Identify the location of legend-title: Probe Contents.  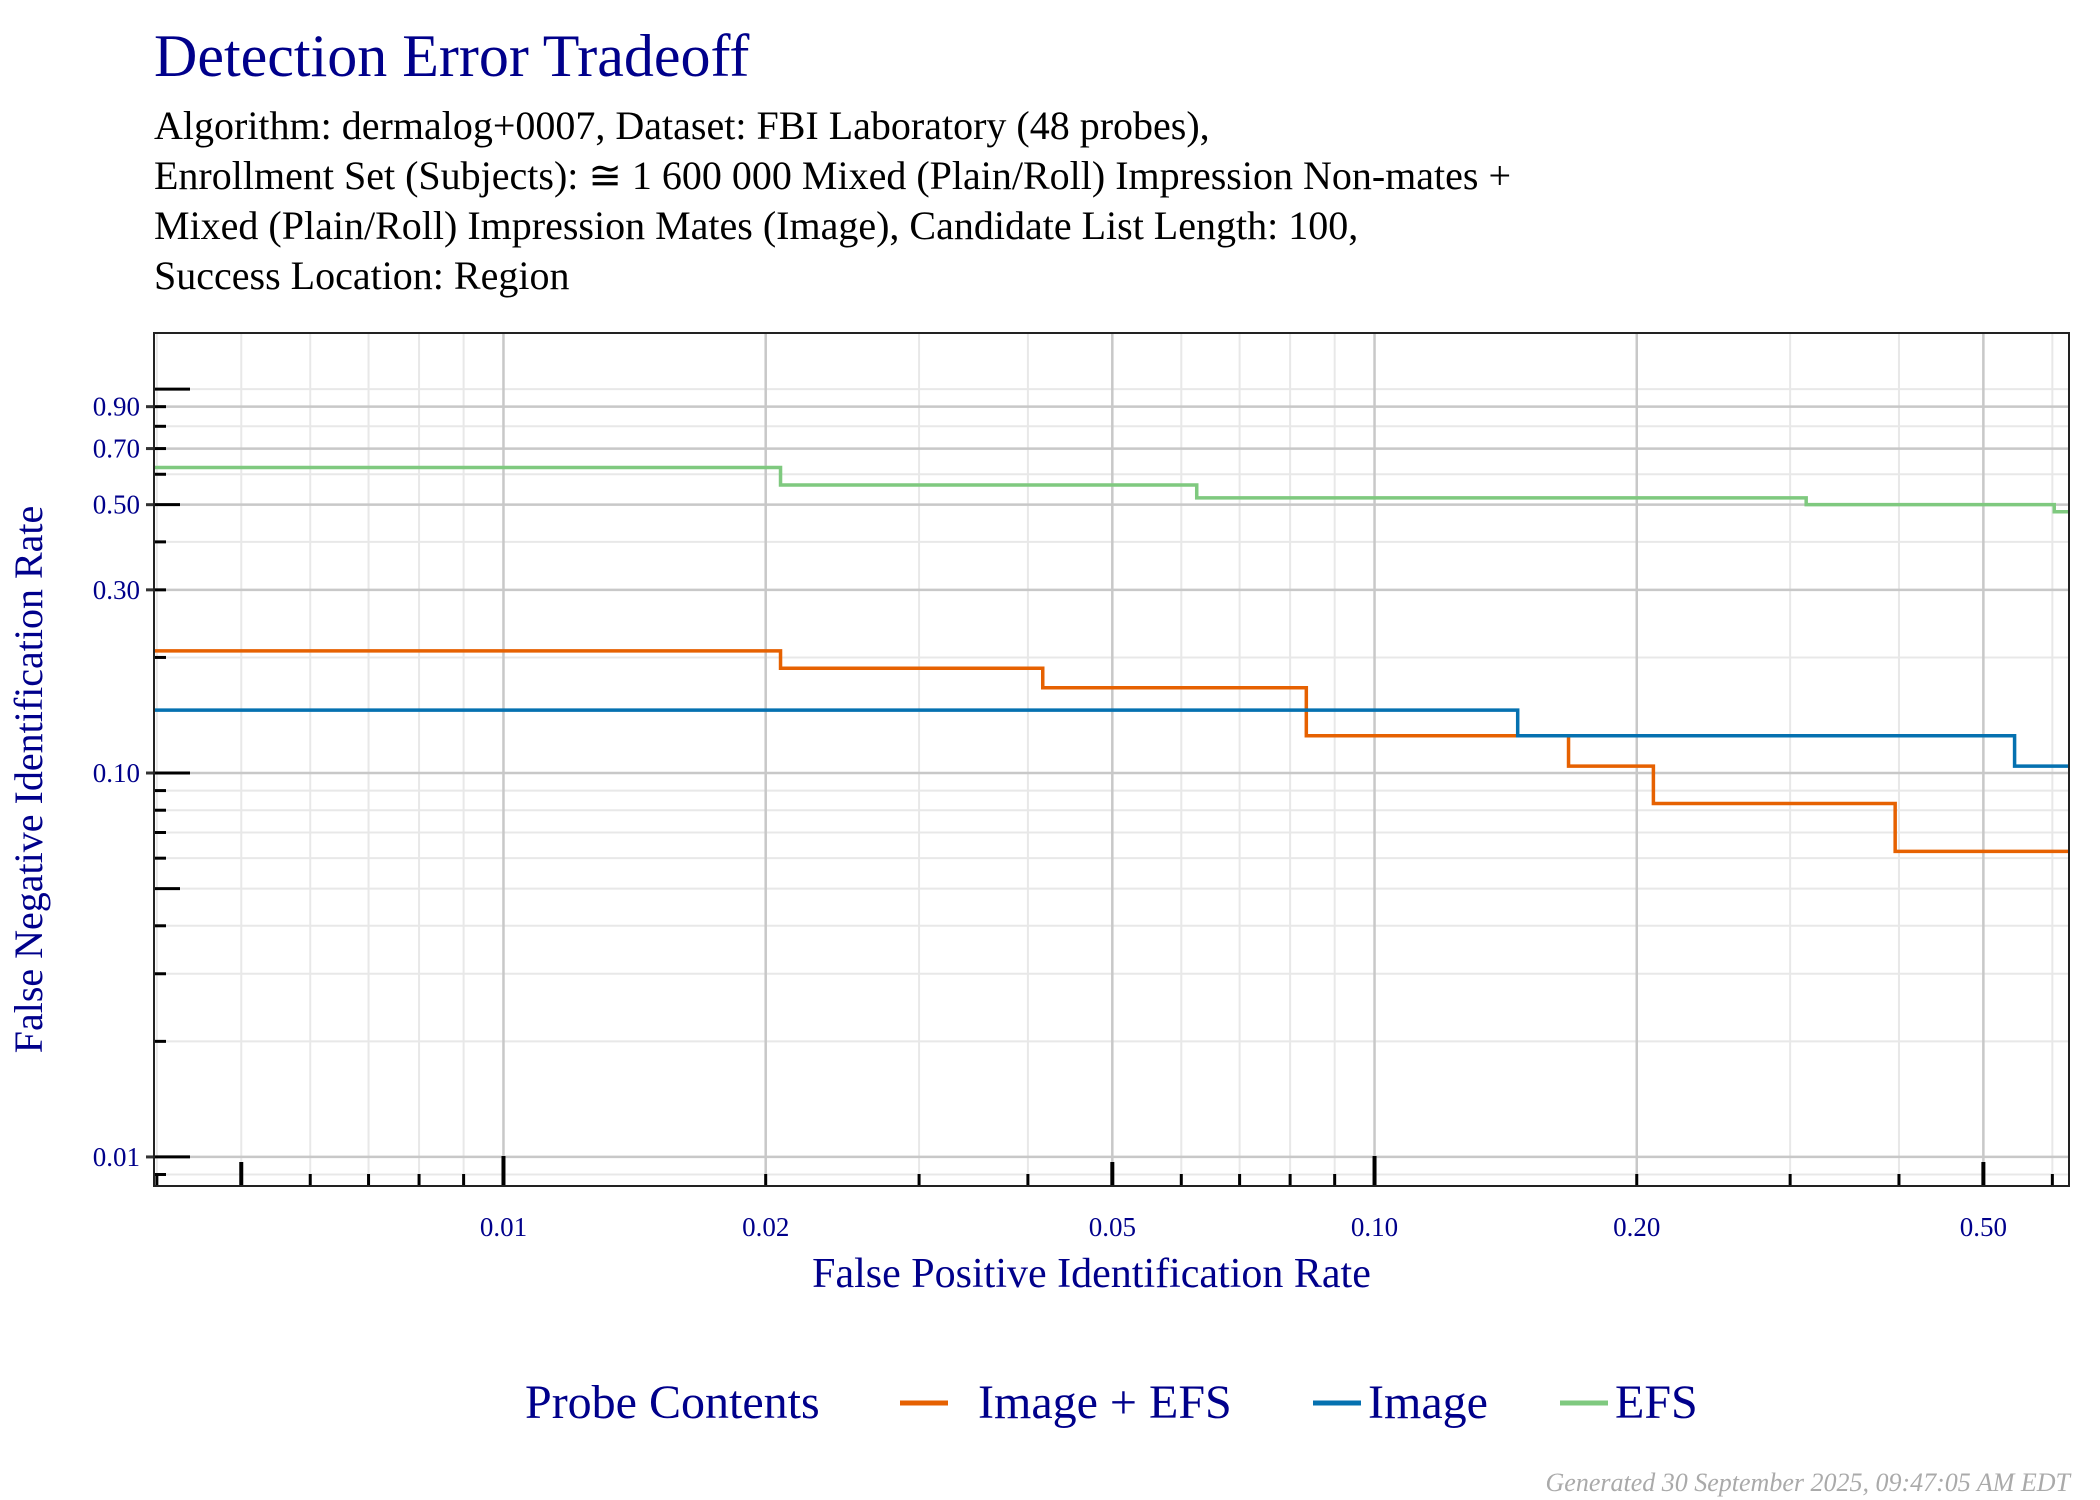
(672, 1402).